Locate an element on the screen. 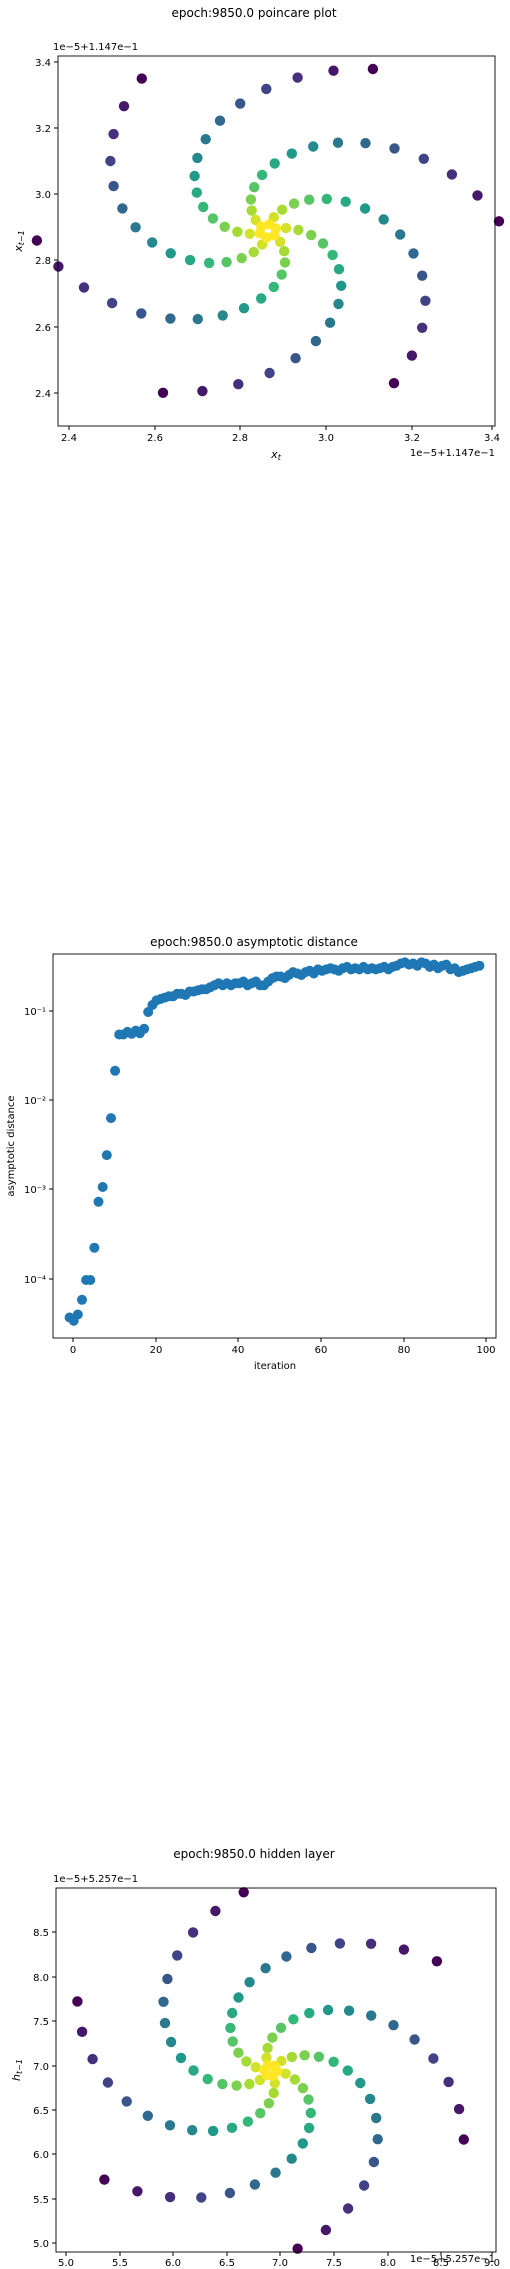  hidden-title: epoch:9850.0 hidden layer is located at coordinates (254, 1854).